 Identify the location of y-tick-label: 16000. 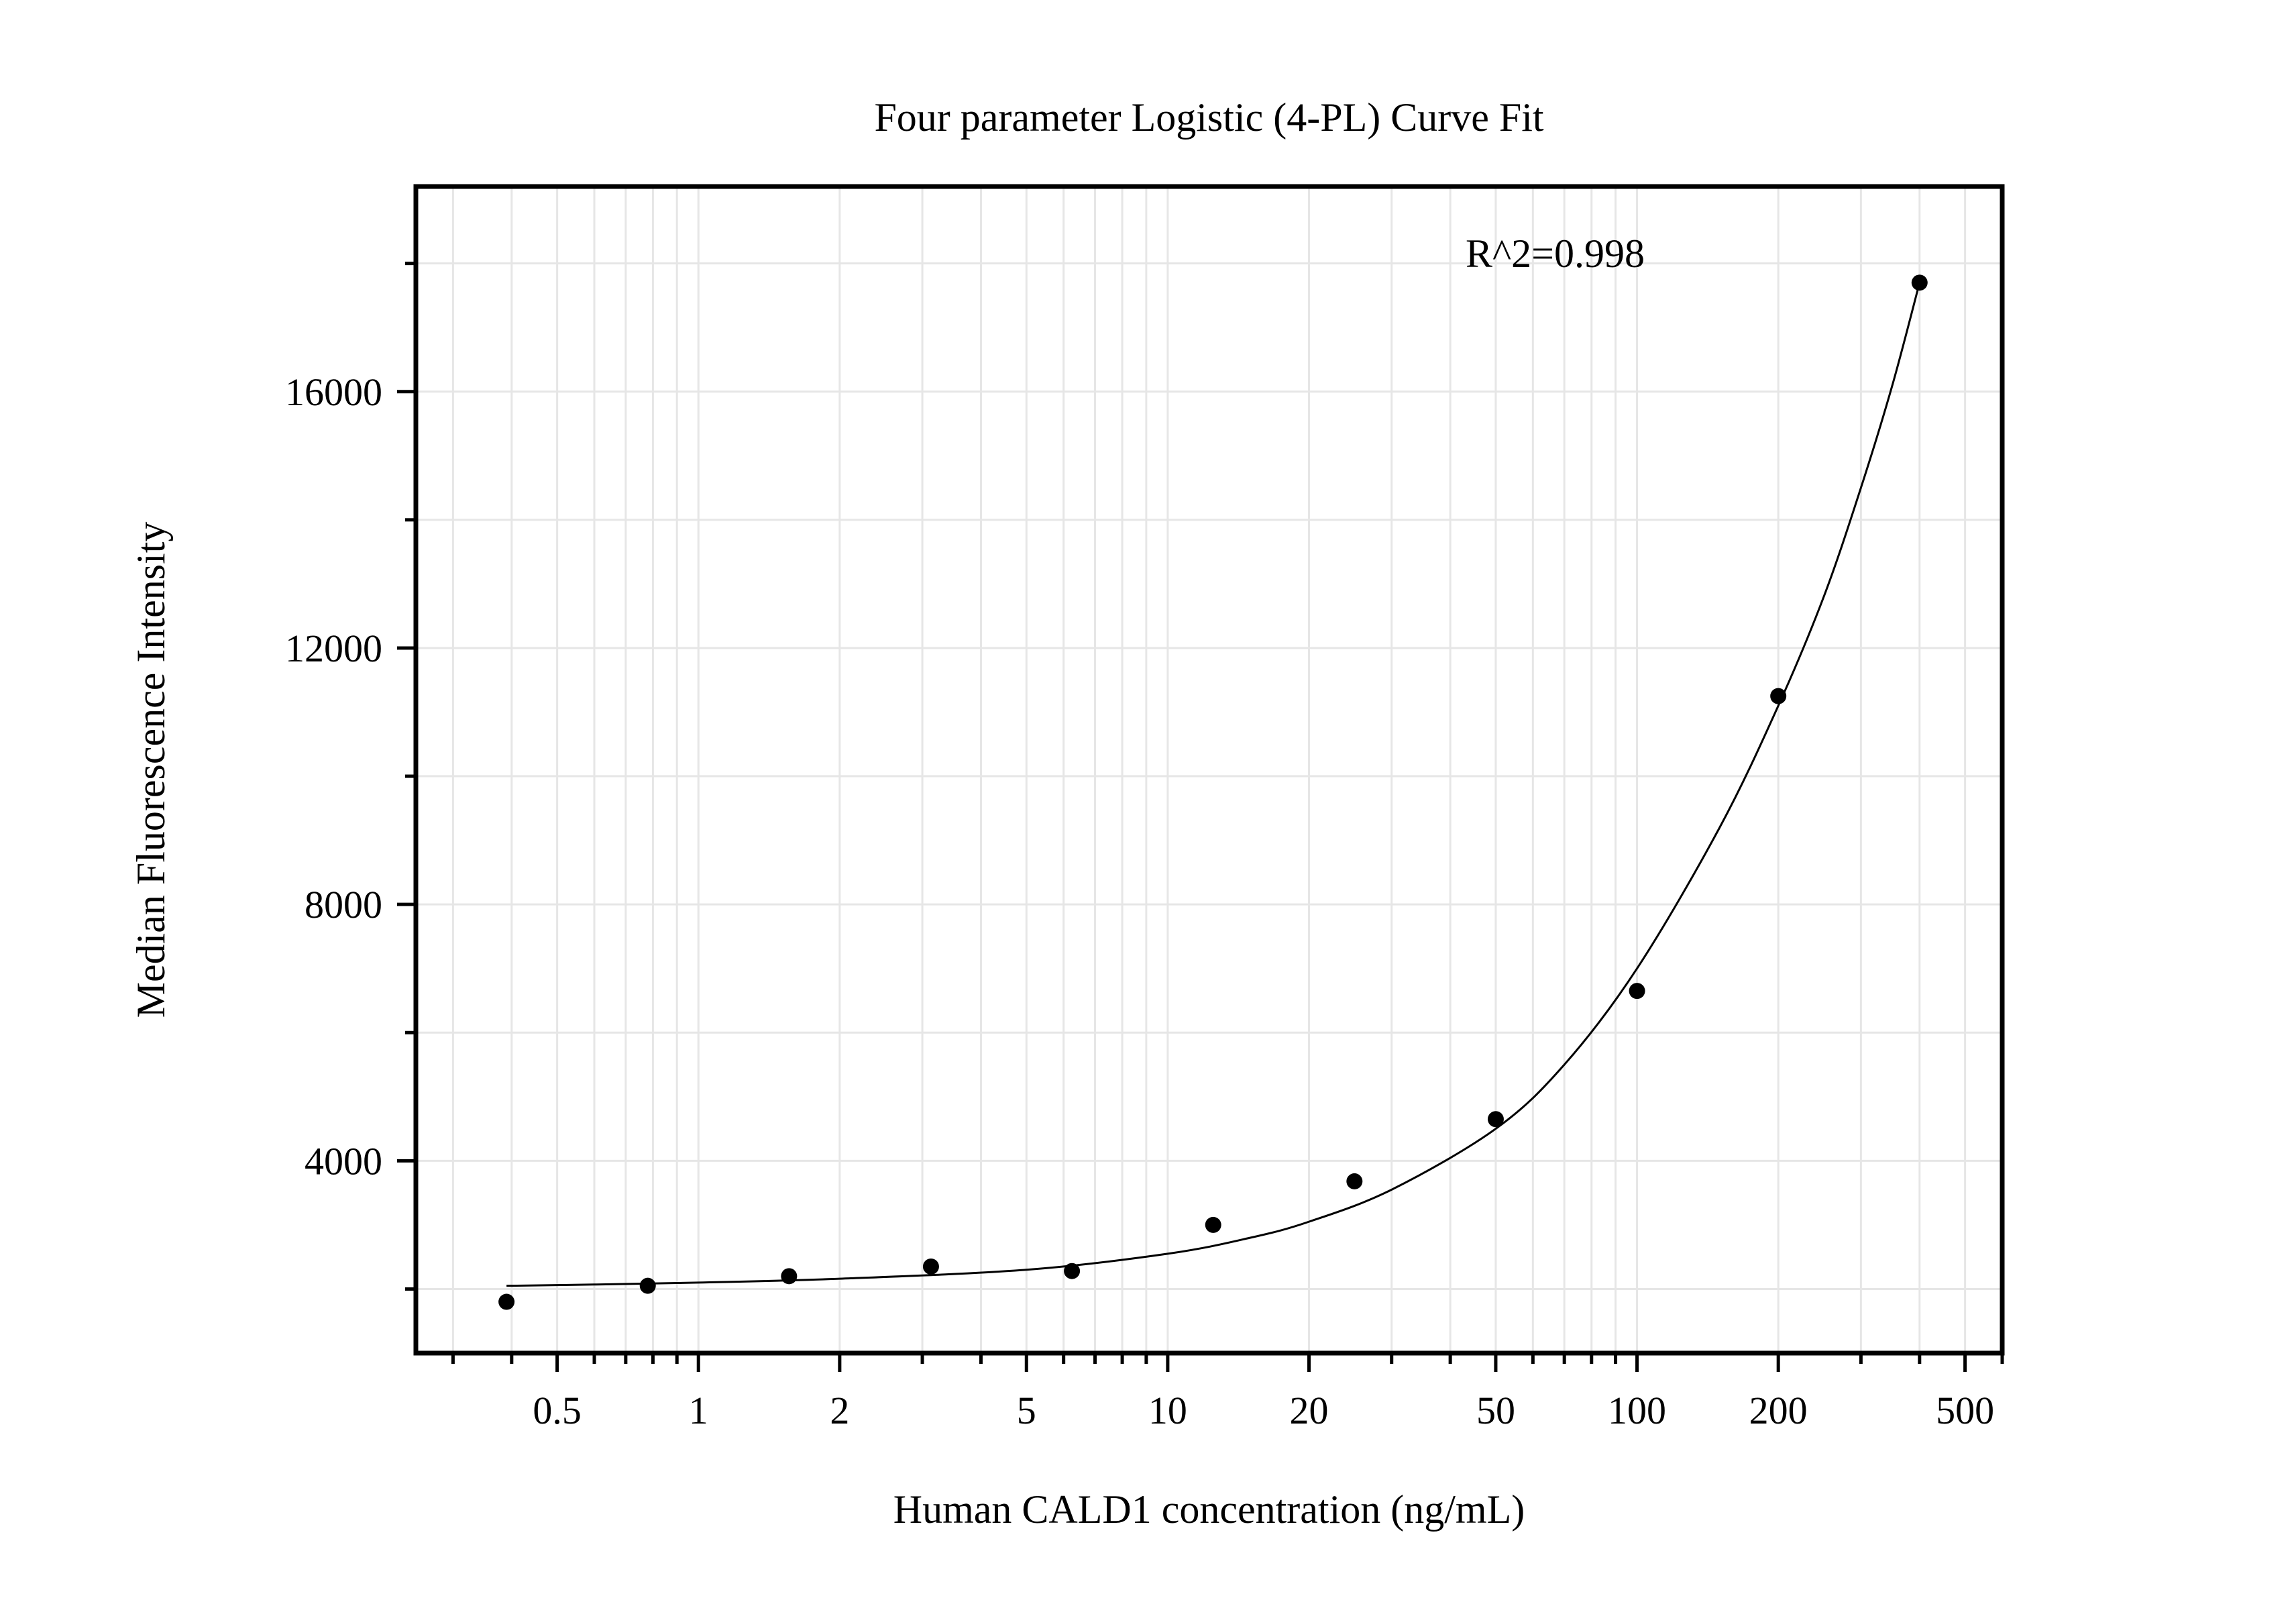
(333, 392).